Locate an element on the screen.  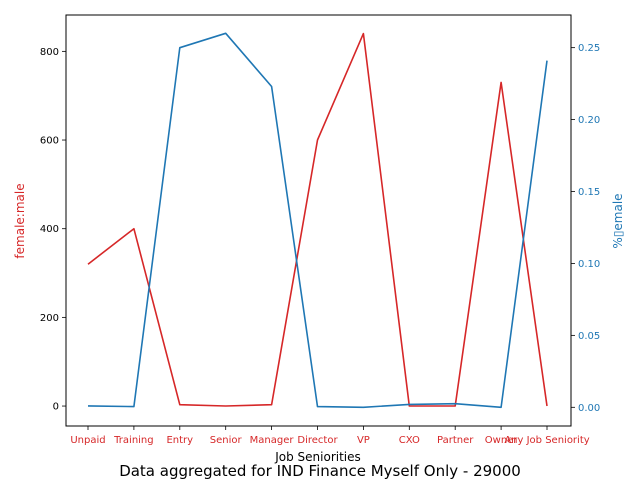
x-tick-label: Training is located at coordinates (133, 440).